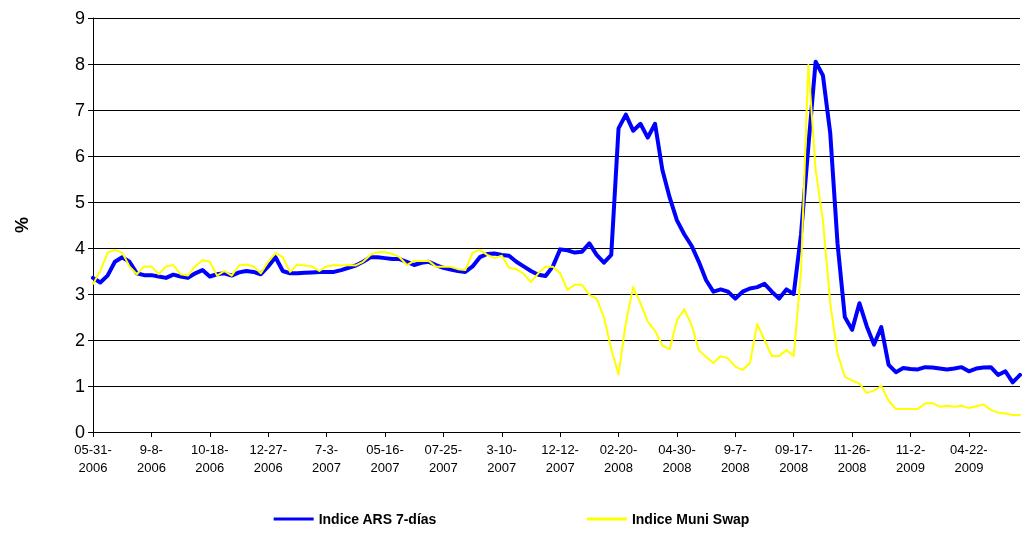  What do you see at coordinates (79, 386) in the screenshot?
I see `y-tick-label: 1` at bounding box center [79, 386].